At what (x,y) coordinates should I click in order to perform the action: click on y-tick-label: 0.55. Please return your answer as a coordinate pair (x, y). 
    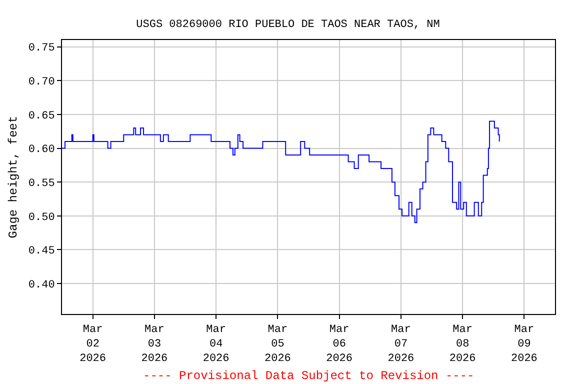
    Looking at the image, I should click on (41, 184).